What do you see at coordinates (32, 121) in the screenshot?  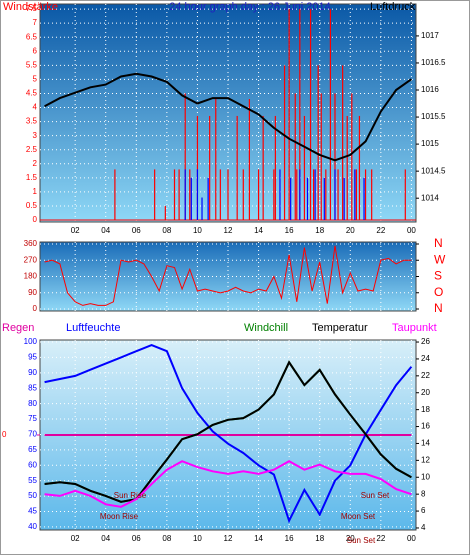 I see `y-tick-label: 3.5` at bounding box center [32, 121].